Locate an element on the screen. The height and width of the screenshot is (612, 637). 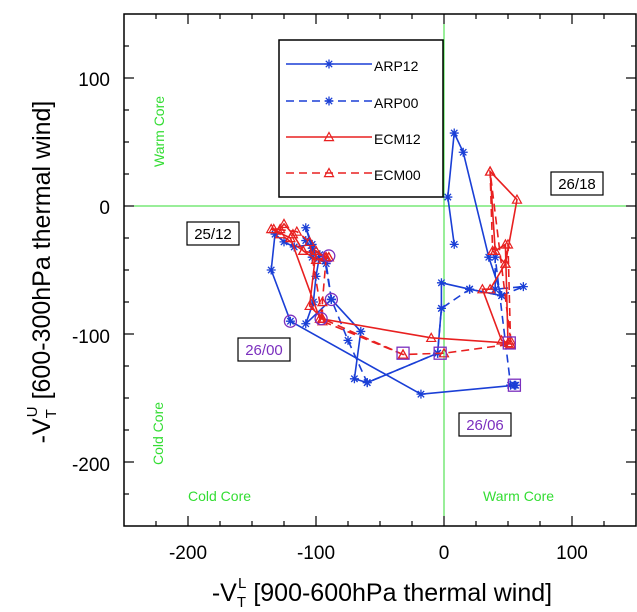
annotation-26-00: 26/00 is located at coordinates (264, 350).